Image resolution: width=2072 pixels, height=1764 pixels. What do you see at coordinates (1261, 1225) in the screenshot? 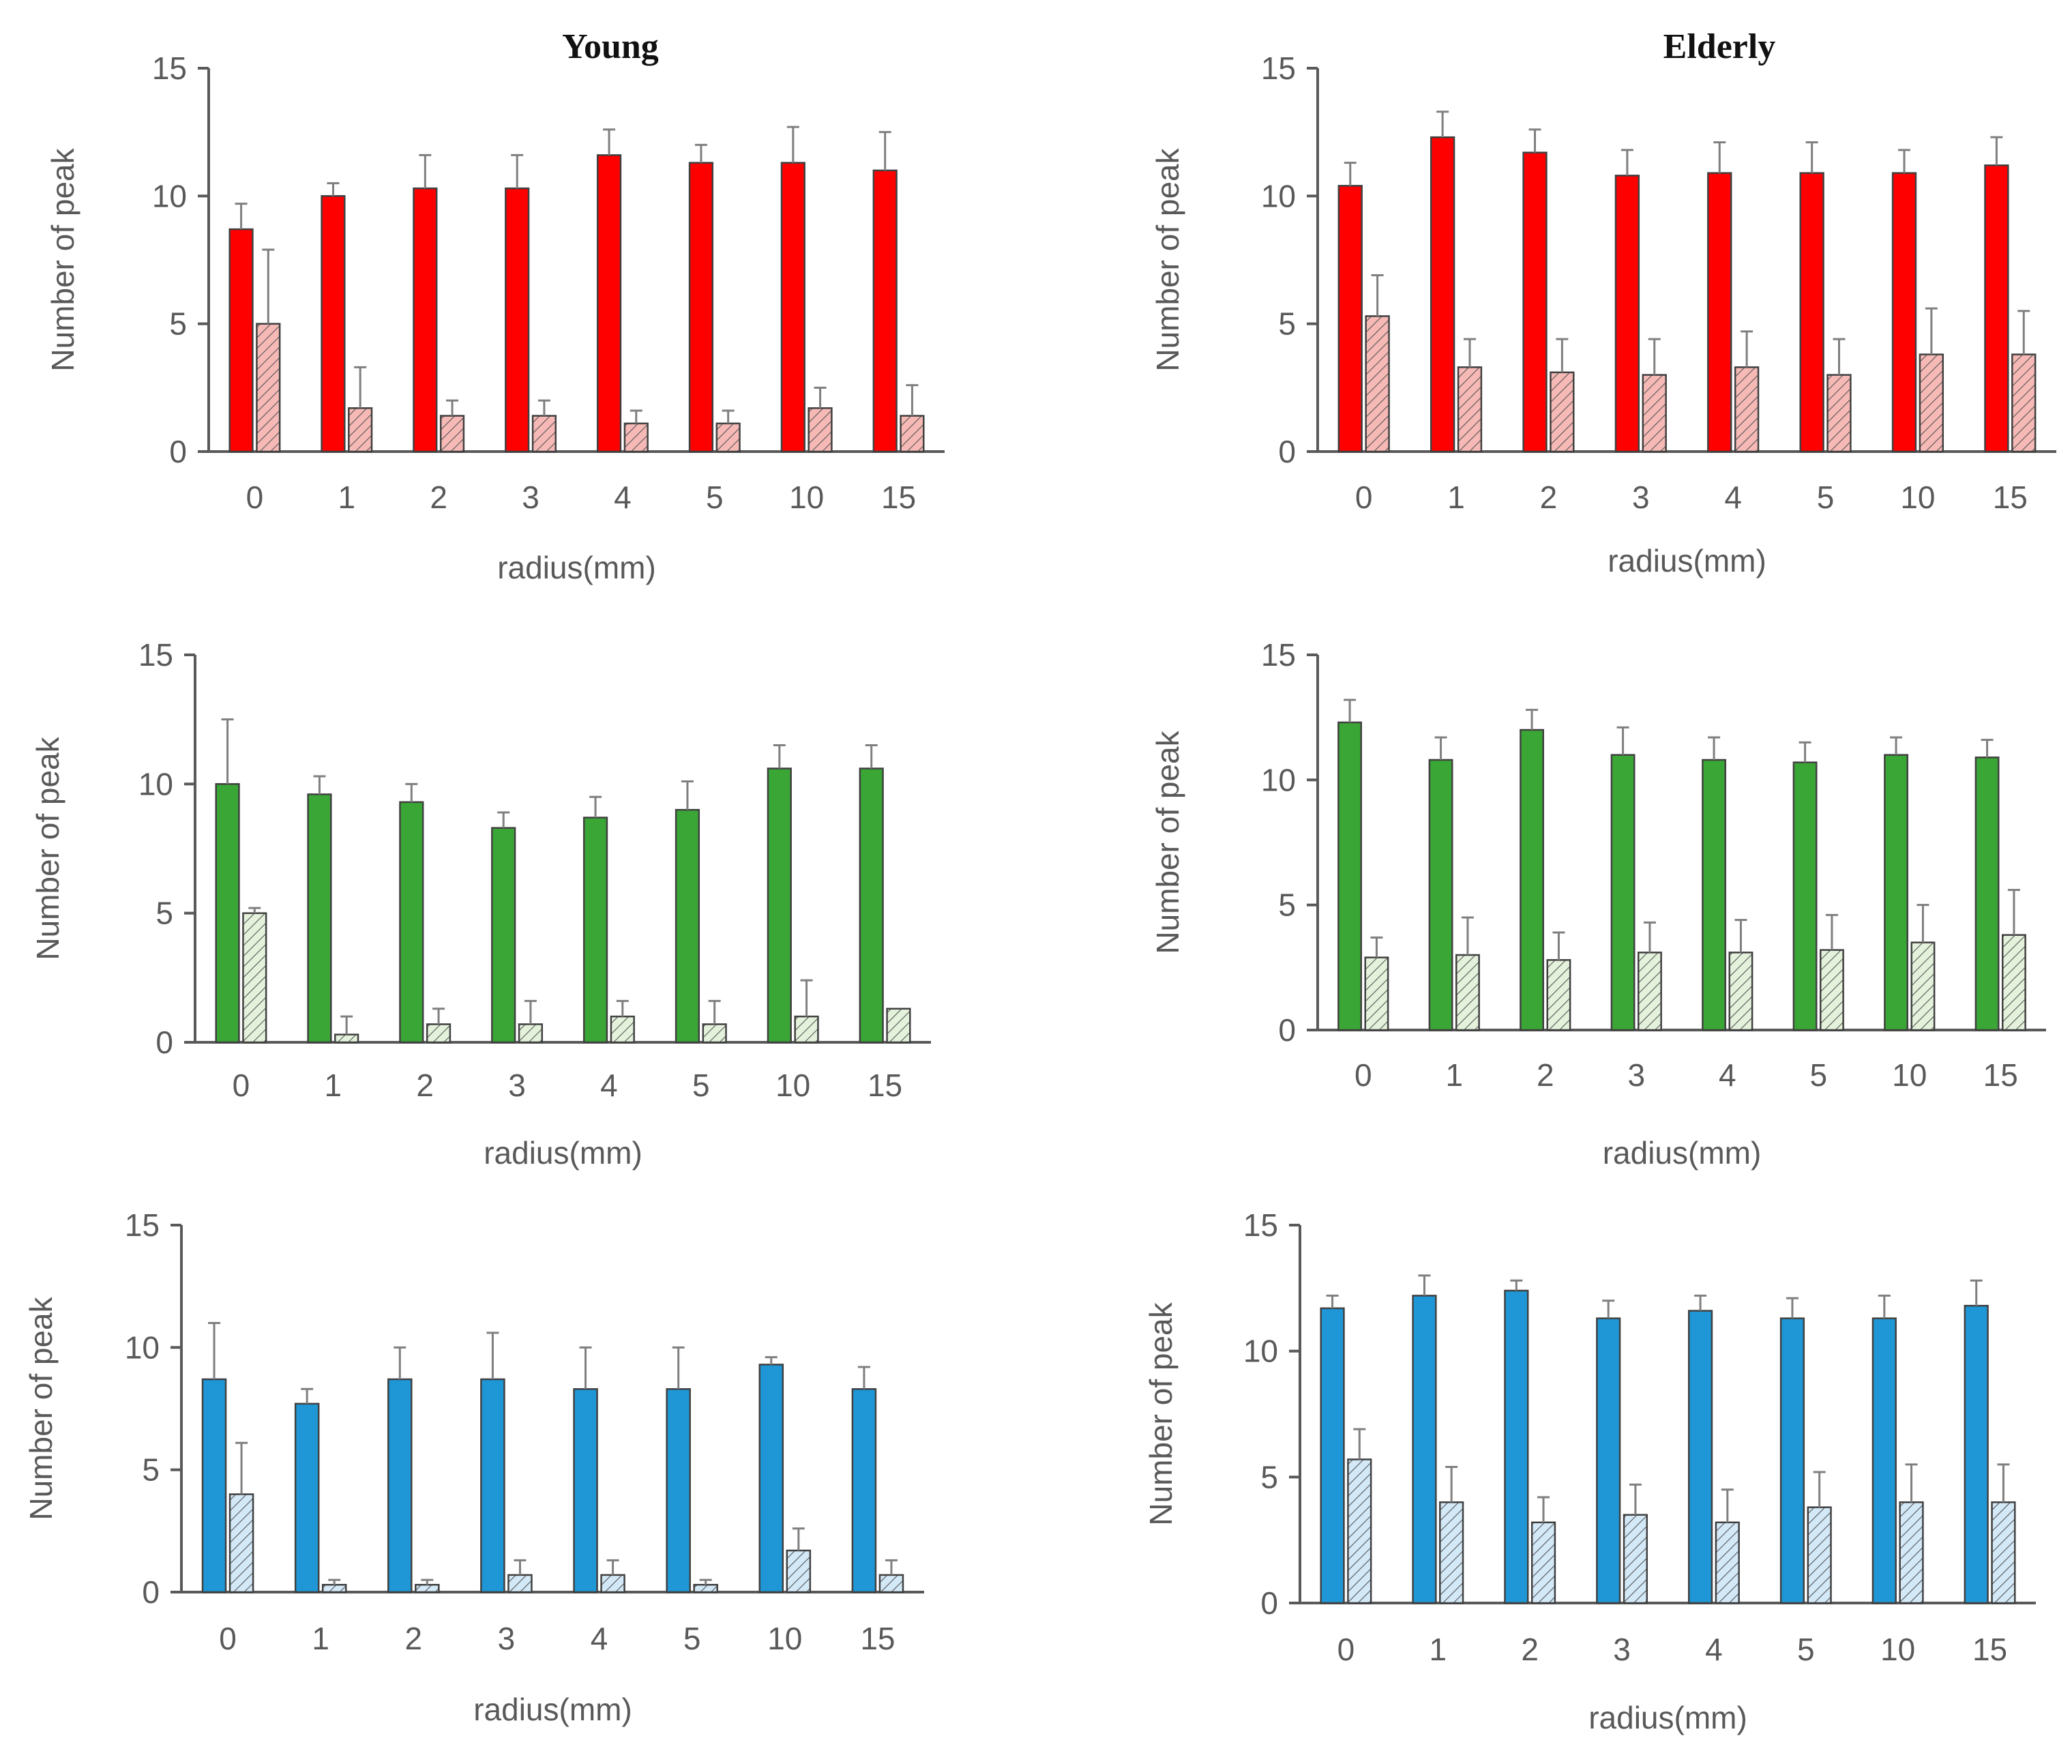
I see `y-tick-label: 15` at bounding box center [1261, 1225].